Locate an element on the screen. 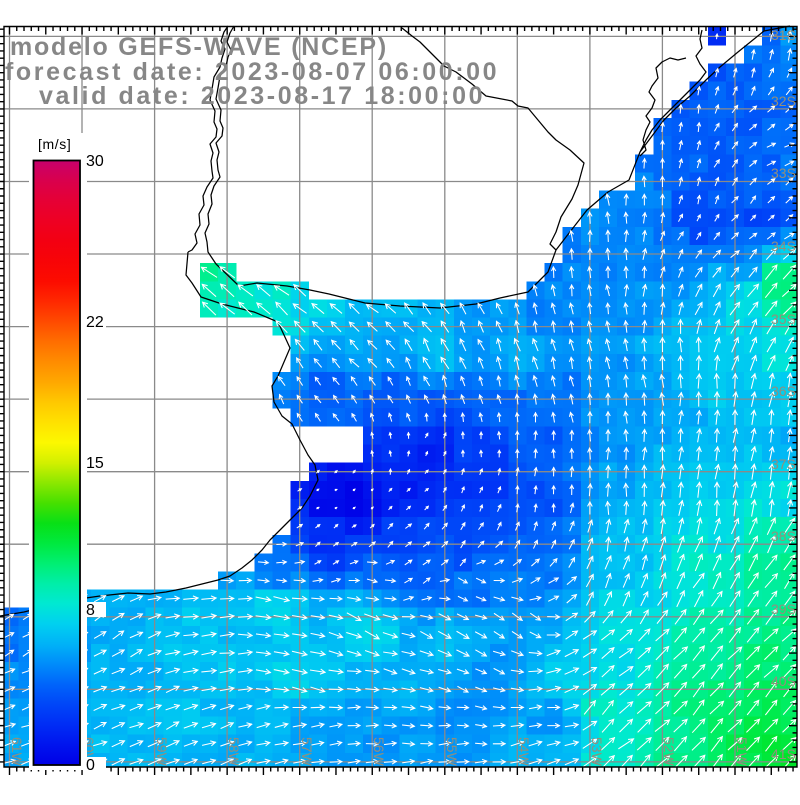 This screenshot has height=805, width=800. svg-text: 58W is located at coordinates (234, 752).